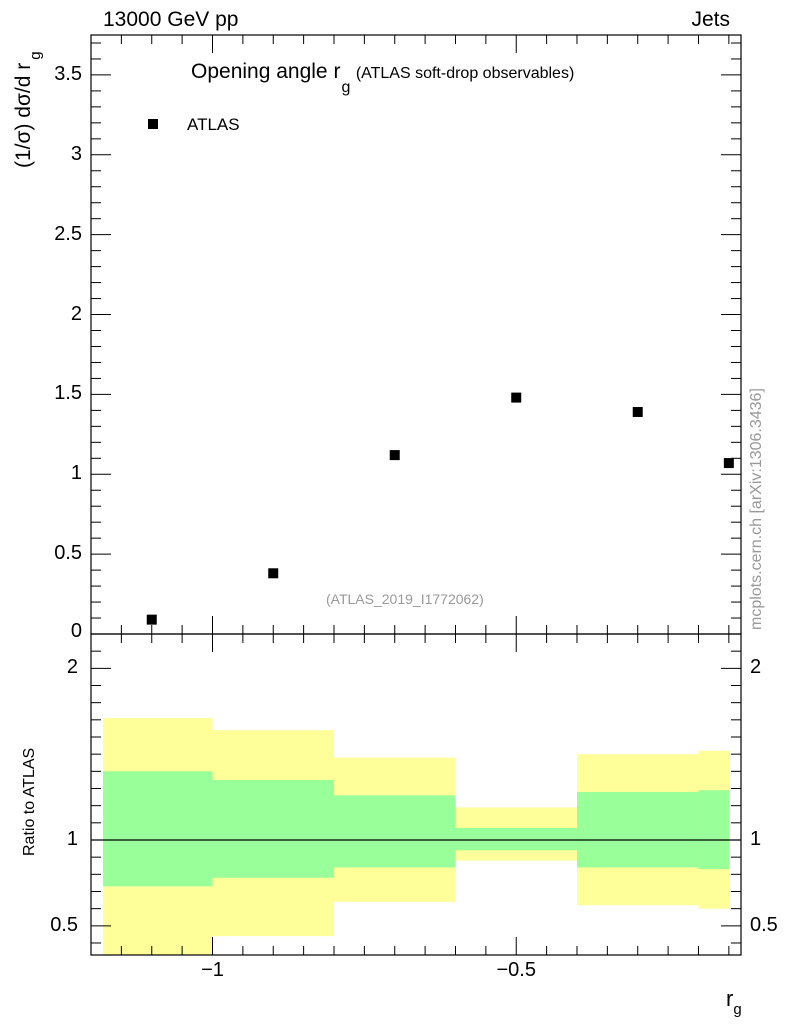  I want to click on main-y-tick-label: 0.5, so click(68, 553).